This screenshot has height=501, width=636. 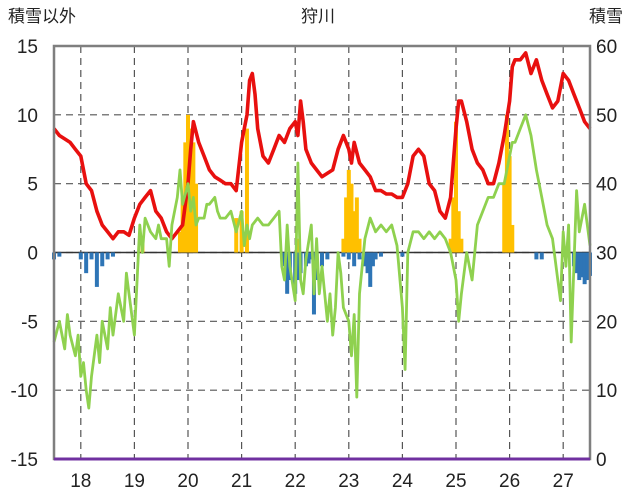 I want to click on x-tick-label: 26, so click(x=509, y=481).